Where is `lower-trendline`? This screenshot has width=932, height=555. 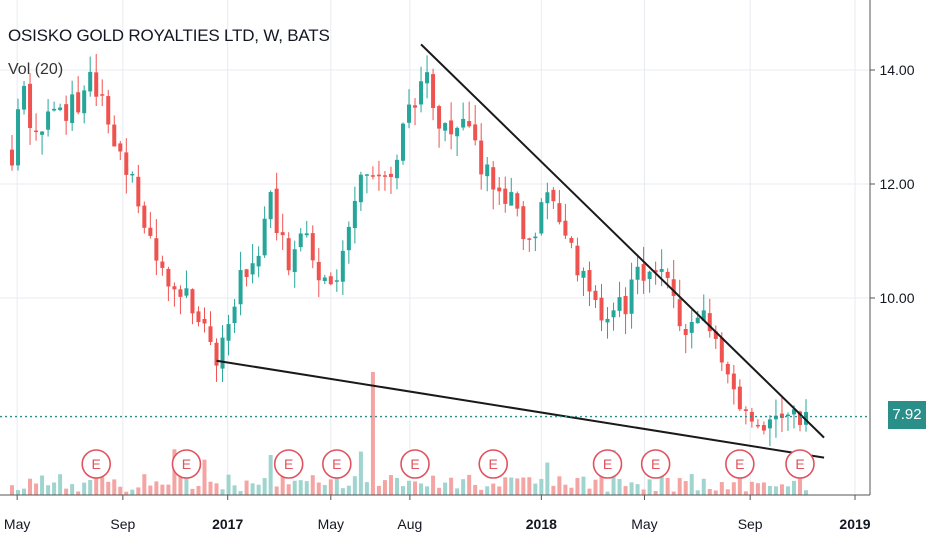
lower-trendline is located at coordinates (520, 409).